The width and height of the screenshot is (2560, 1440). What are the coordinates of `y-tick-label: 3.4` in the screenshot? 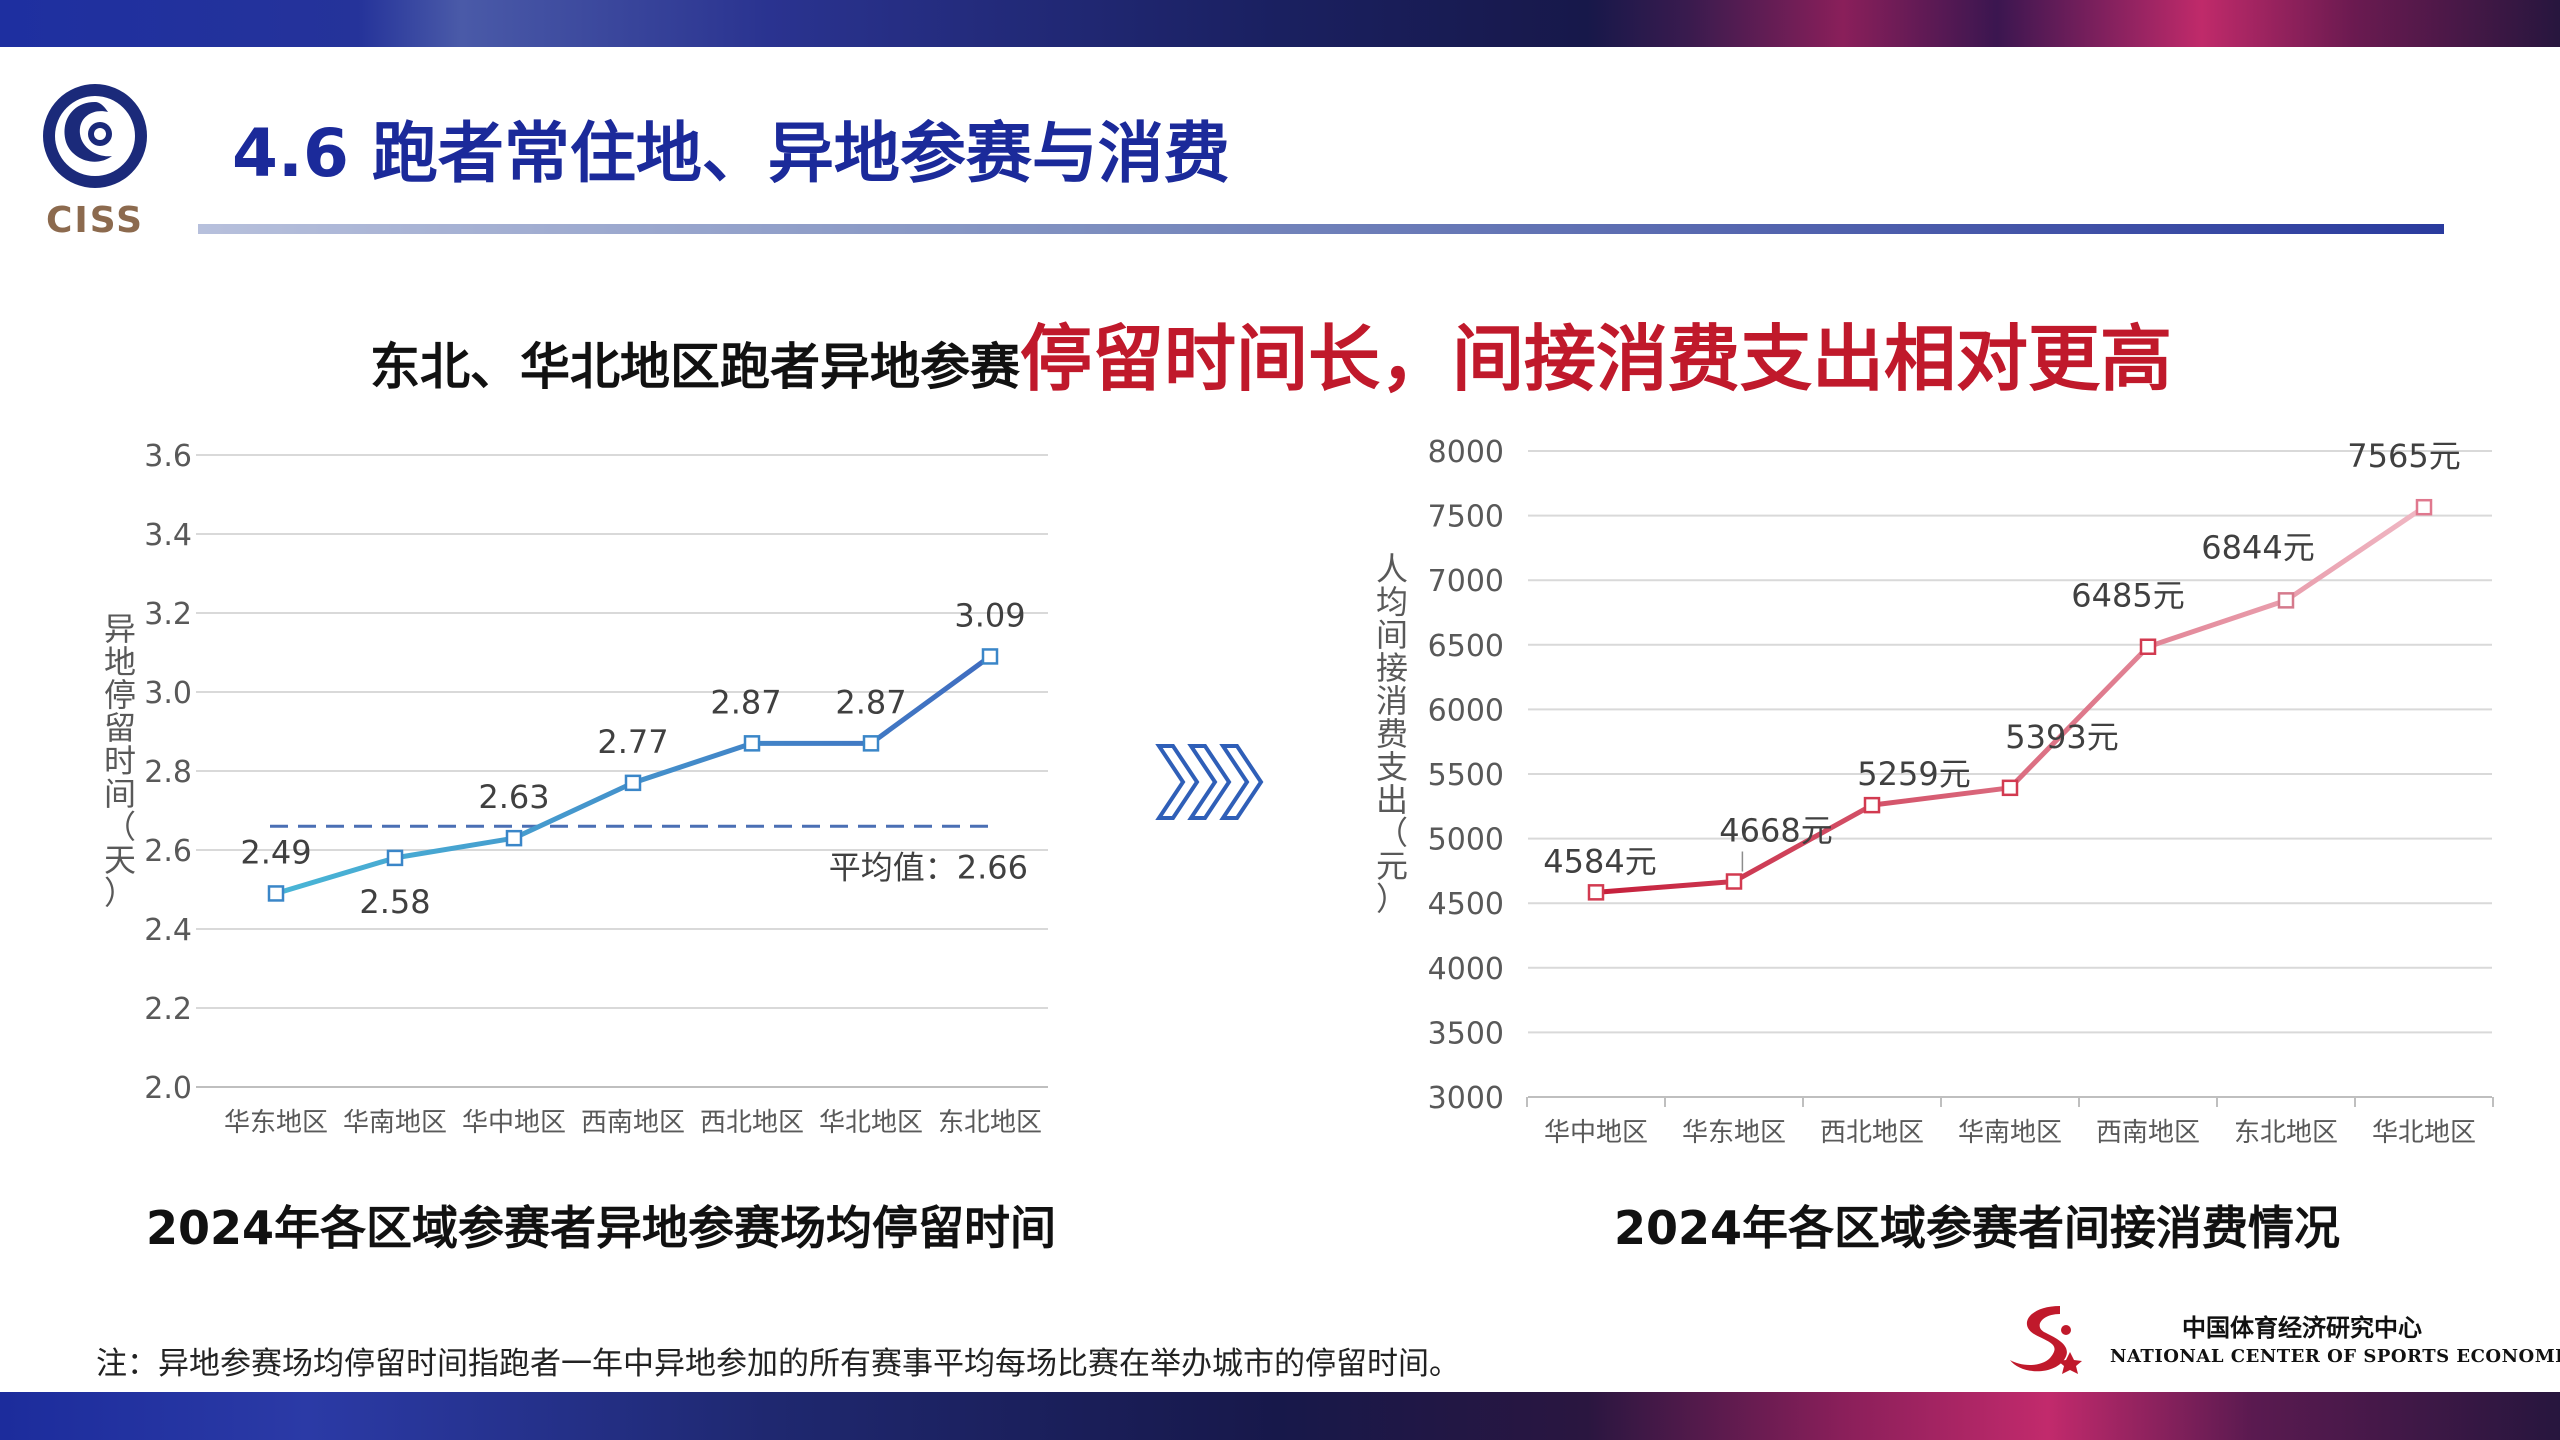 It's located at (168, 535).